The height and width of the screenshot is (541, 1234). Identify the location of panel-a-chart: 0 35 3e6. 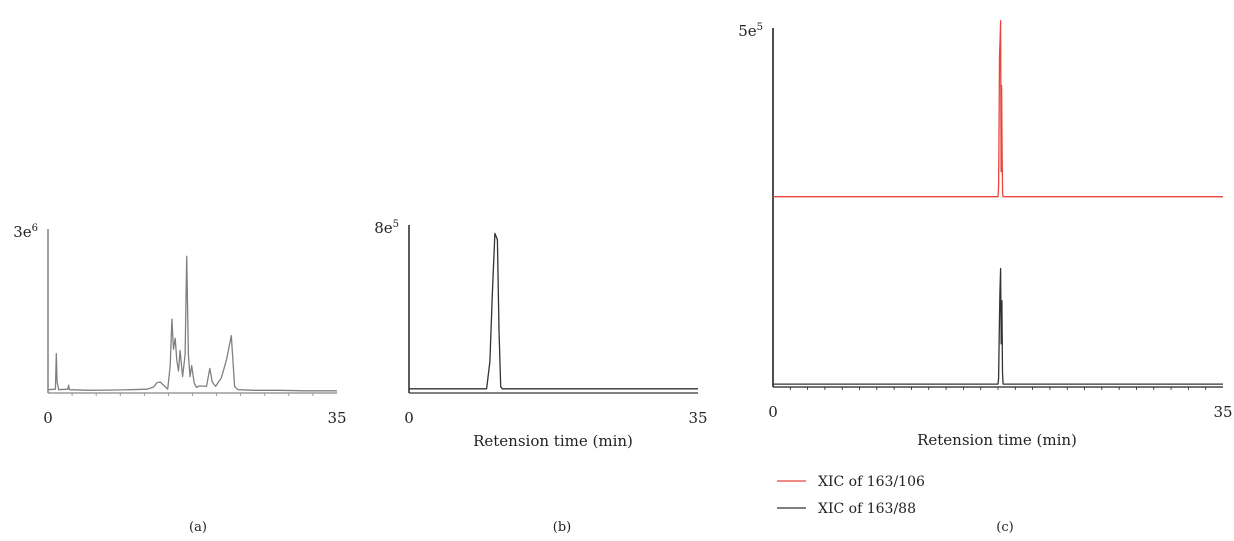
(179, 325).